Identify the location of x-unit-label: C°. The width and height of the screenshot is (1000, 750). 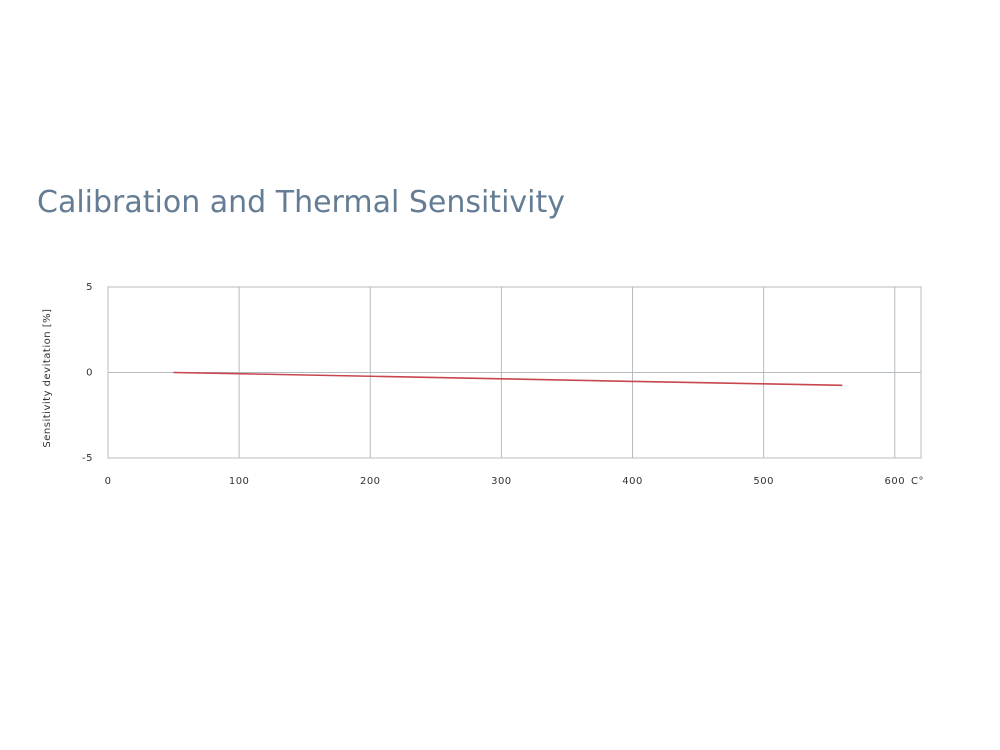
(917, 481).